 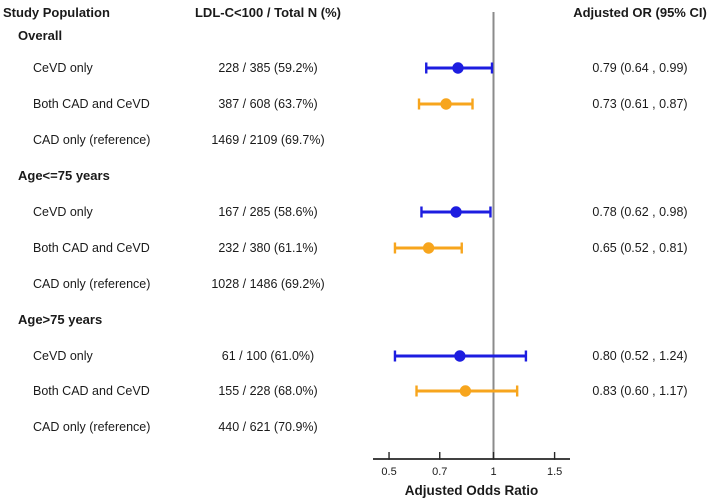 What do you see at coordinates (439, 472) in the screenshot?
I see `x-axis-tick-label: 0.7` at bounding box center [439, 472].